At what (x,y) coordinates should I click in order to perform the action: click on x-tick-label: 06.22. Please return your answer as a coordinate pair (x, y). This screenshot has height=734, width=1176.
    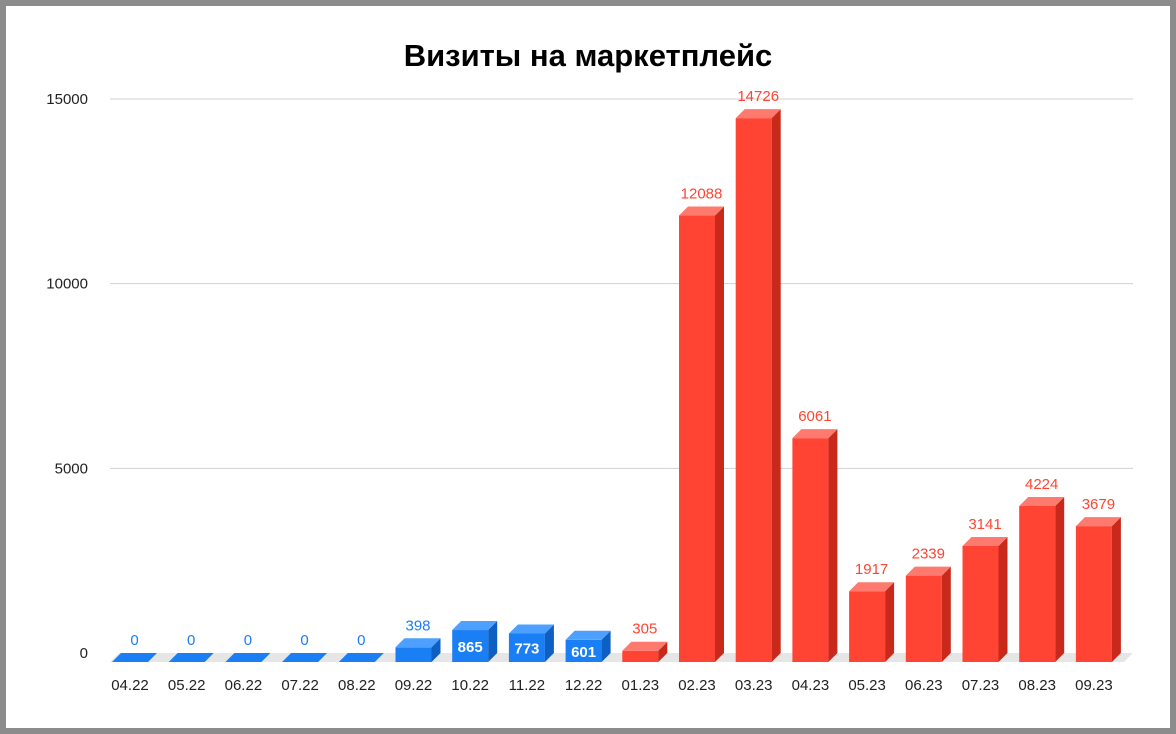
    Looking at the image, I should click on (244, 685).